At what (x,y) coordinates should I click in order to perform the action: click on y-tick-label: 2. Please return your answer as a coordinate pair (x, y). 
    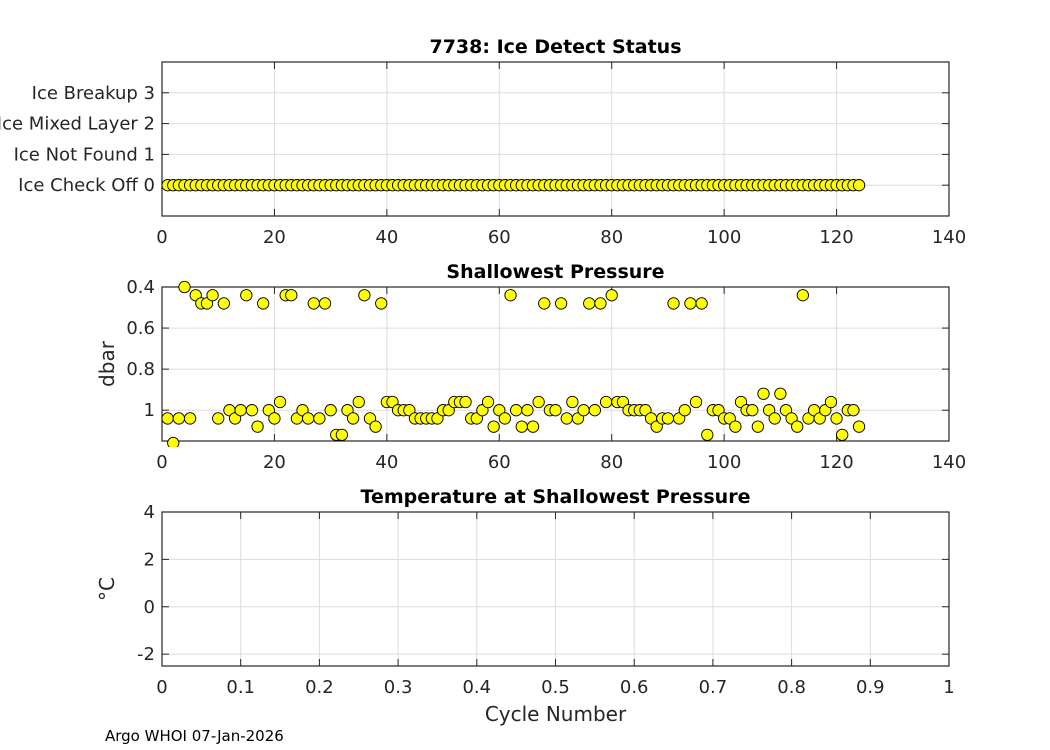
    Looking at the image, I should click on (149, 559).